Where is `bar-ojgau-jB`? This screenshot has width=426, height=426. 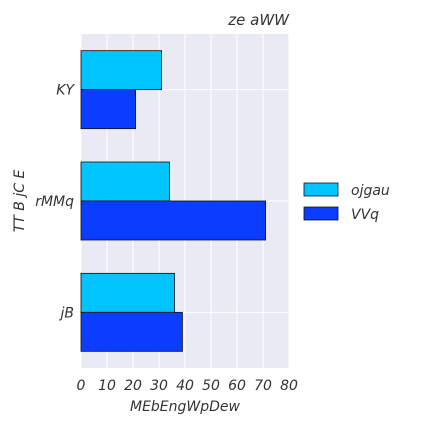 bar-ojgau-jB is located at coordinates (127, 292).